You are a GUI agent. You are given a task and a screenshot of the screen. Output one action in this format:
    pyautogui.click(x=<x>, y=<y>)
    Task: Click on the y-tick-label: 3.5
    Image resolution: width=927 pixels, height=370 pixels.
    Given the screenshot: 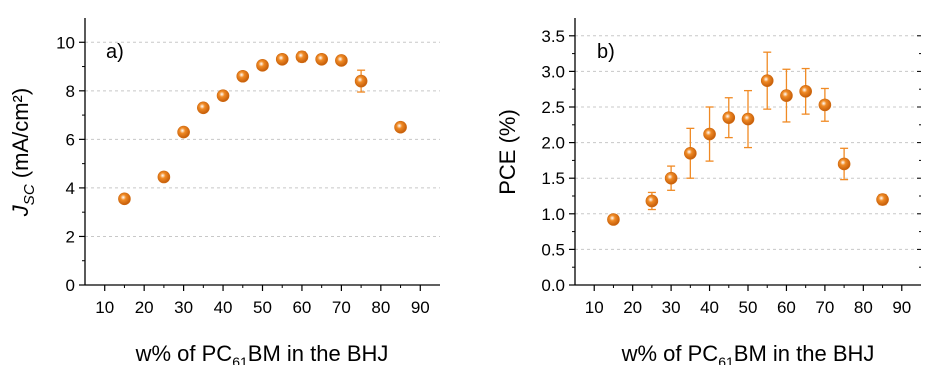 What is the action you would take?
    pyautogui.click(x=553, y=36)
    